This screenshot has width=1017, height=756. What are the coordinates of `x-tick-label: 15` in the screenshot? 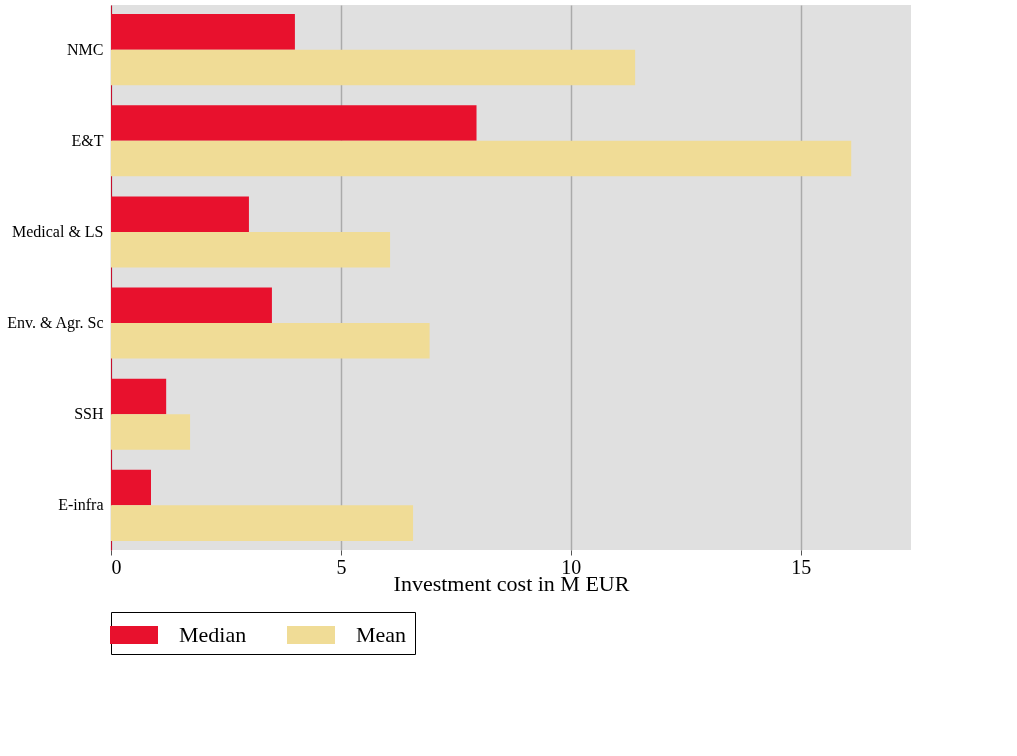 It's located at (801, 566).